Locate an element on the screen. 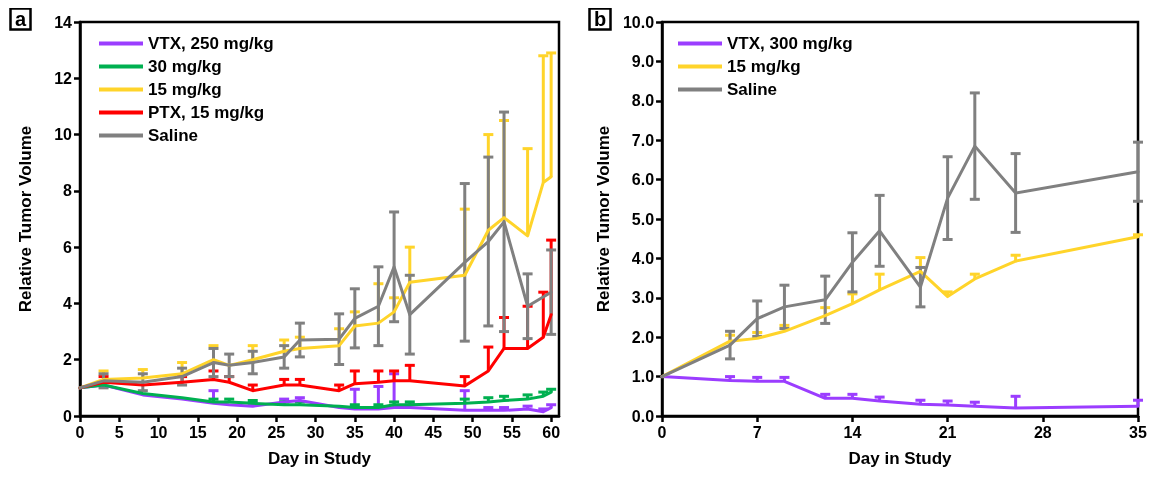  legend-label: VTX, 250 mg/kg is located at coordinates (211, 43).